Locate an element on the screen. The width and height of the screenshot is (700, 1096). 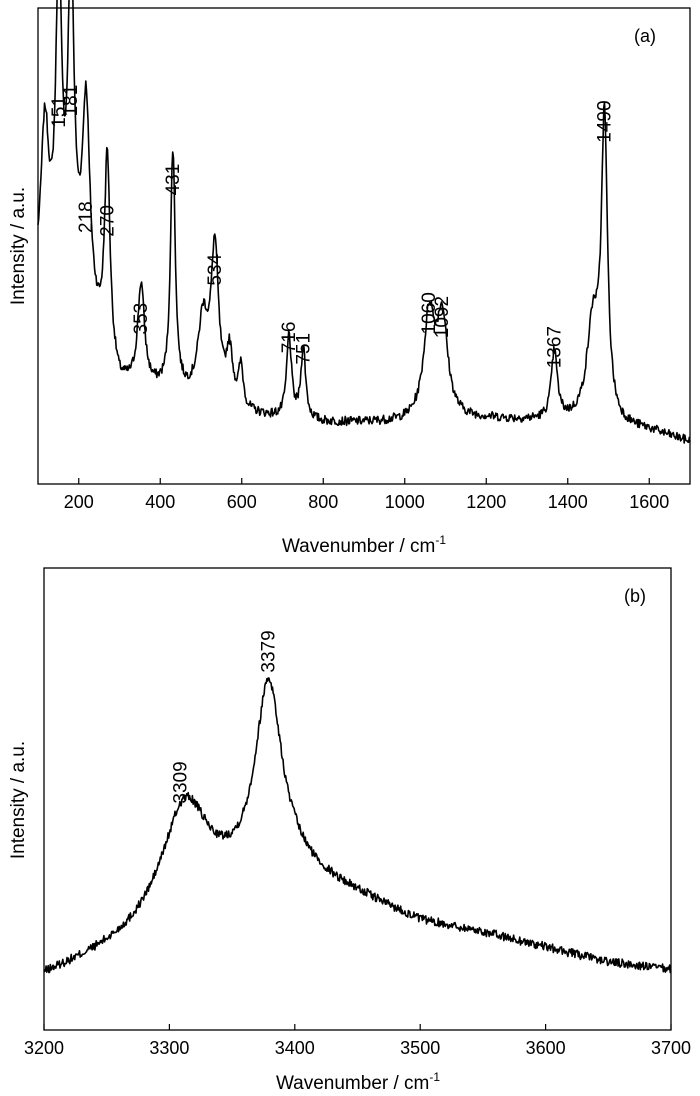
panel-a-x-axis: 200 400 600 800 1000 1200 1400 1600 is located at coordinates (366, 495).